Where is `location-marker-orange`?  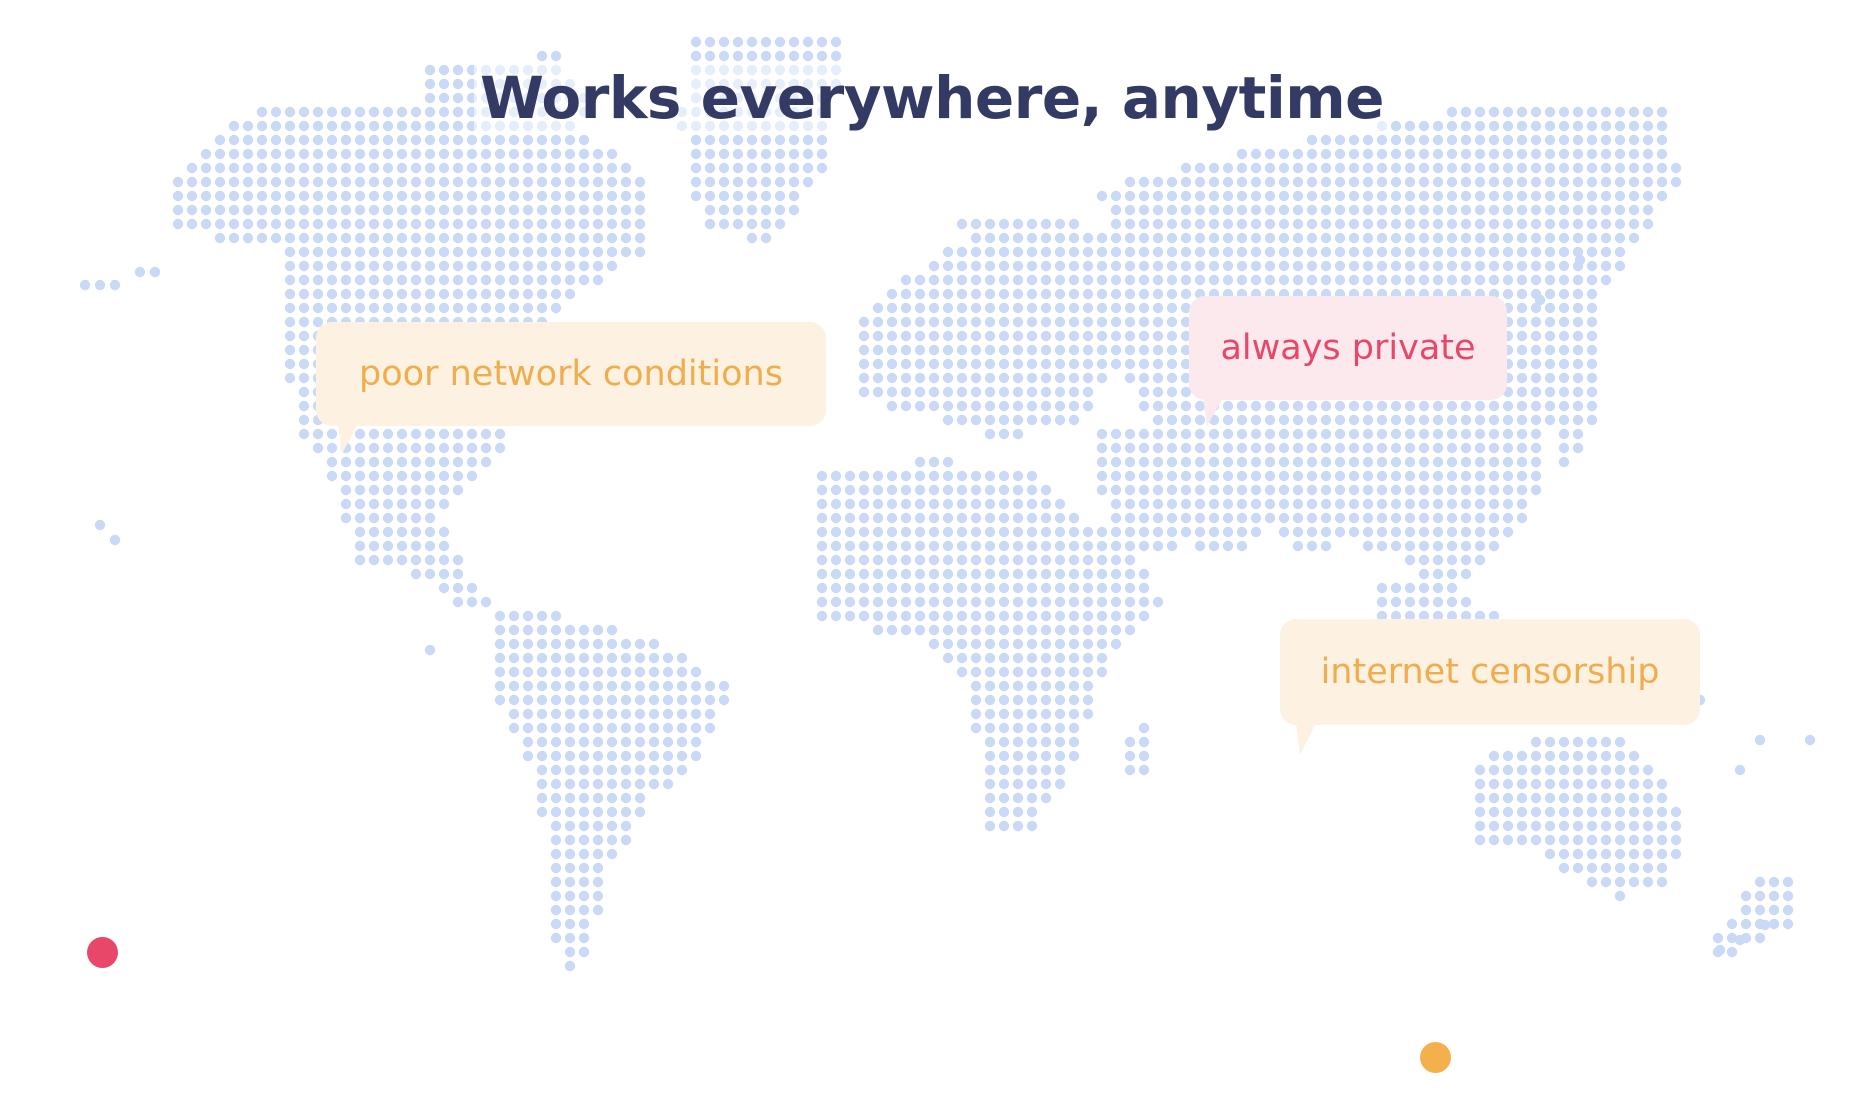 location-marker-orange is located at coordinates (1435, 1057).